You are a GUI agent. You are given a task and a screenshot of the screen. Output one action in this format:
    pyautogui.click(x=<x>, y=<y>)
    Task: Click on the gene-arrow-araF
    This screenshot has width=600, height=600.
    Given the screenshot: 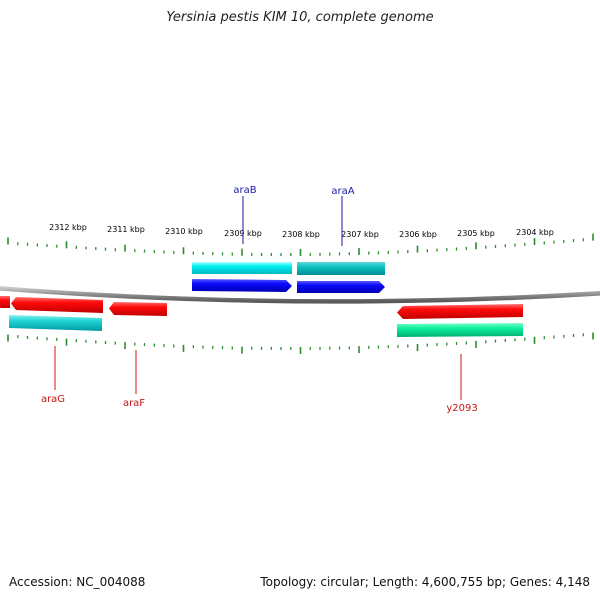 What is the action you would take?
    pyautogui.click(x=138, y=309)
    